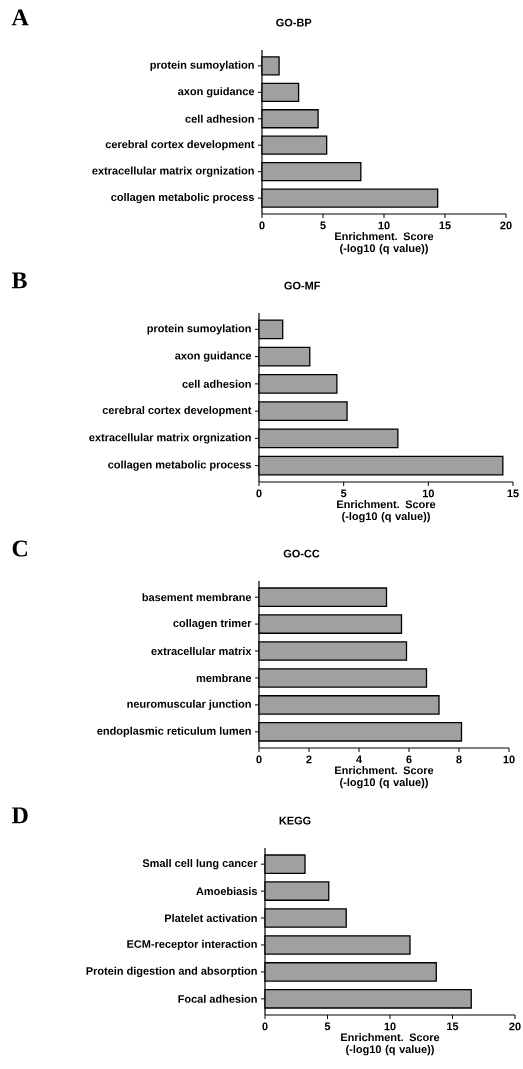 Image resolution: width=523 pixels, height=1069 pixels. What do you see at coordinates (295, 820) in the screenshot?
I see `chart-title: KEGG` at bounding box center [295, 820].